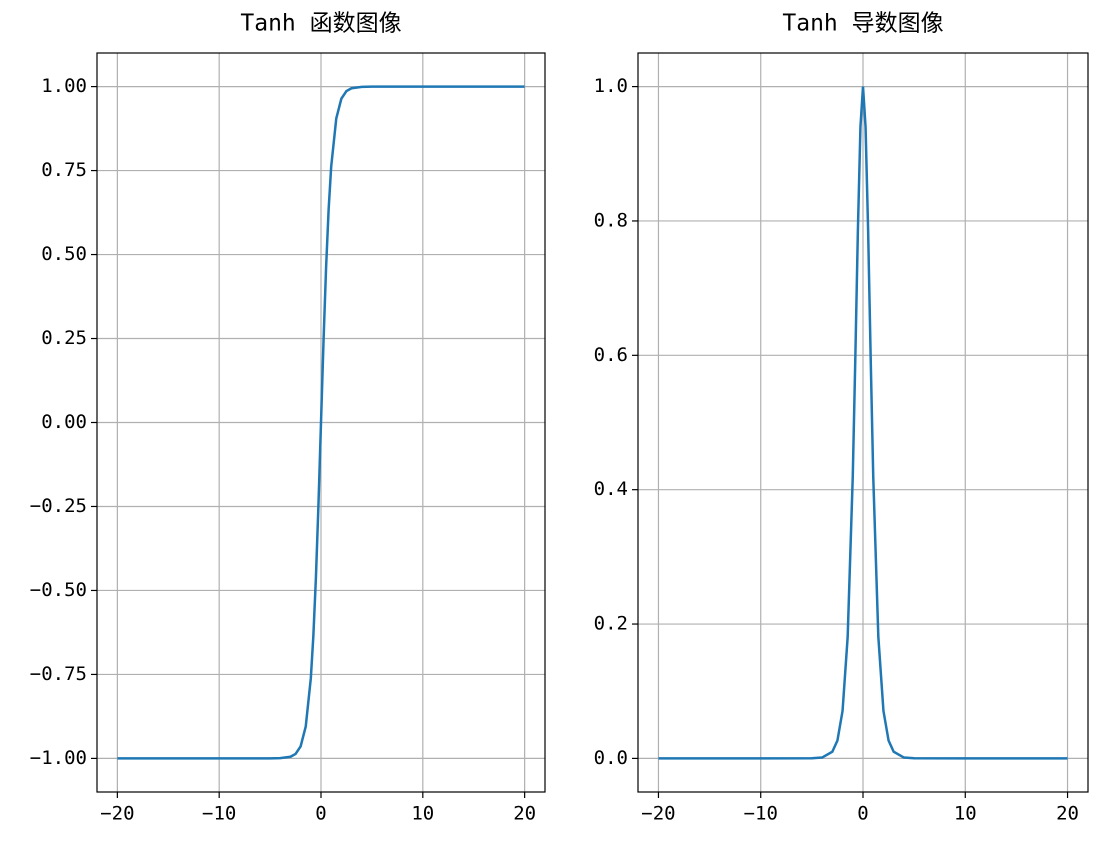 This screenshot has height=860, width=1110. I want to click on y-tick-label: −0.50, so click(58, 590).